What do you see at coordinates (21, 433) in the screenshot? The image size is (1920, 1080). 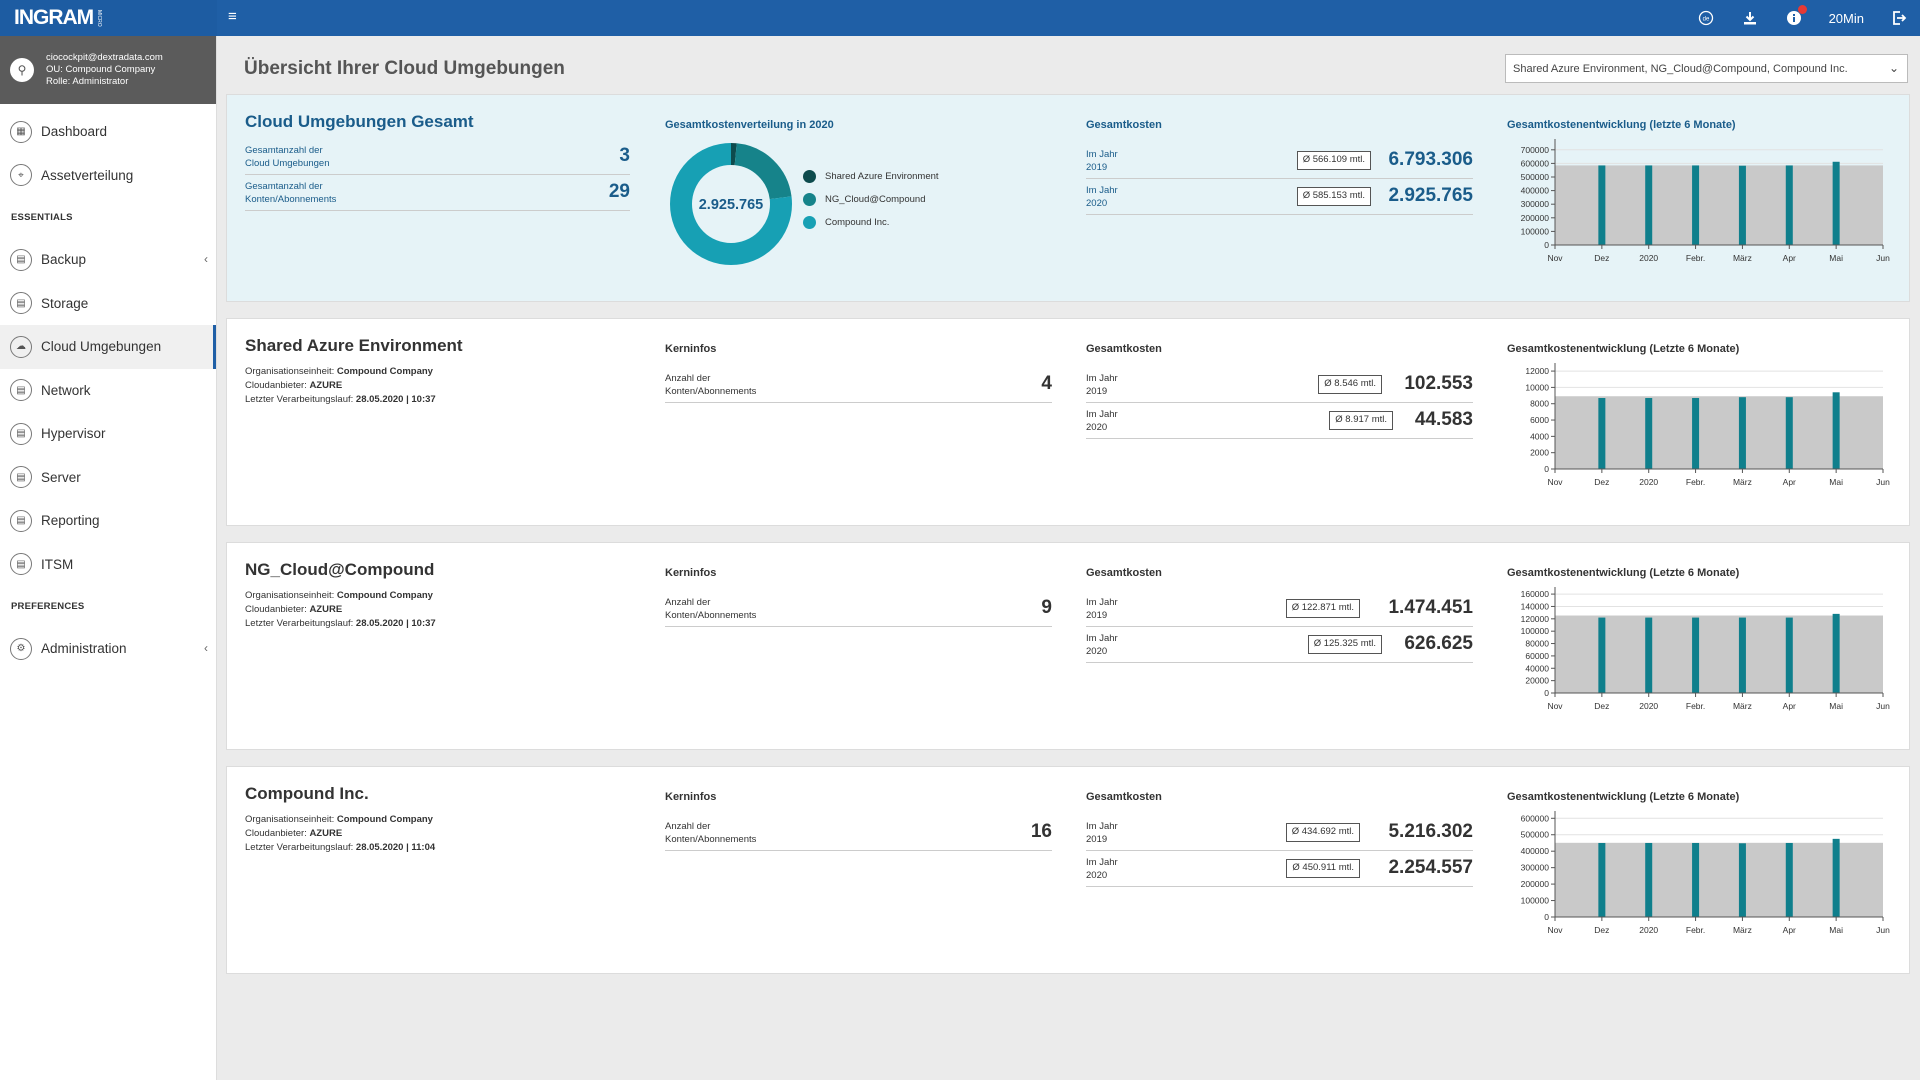 I see `hypervisor-icon: ▤` at bounding box center [21, 433].